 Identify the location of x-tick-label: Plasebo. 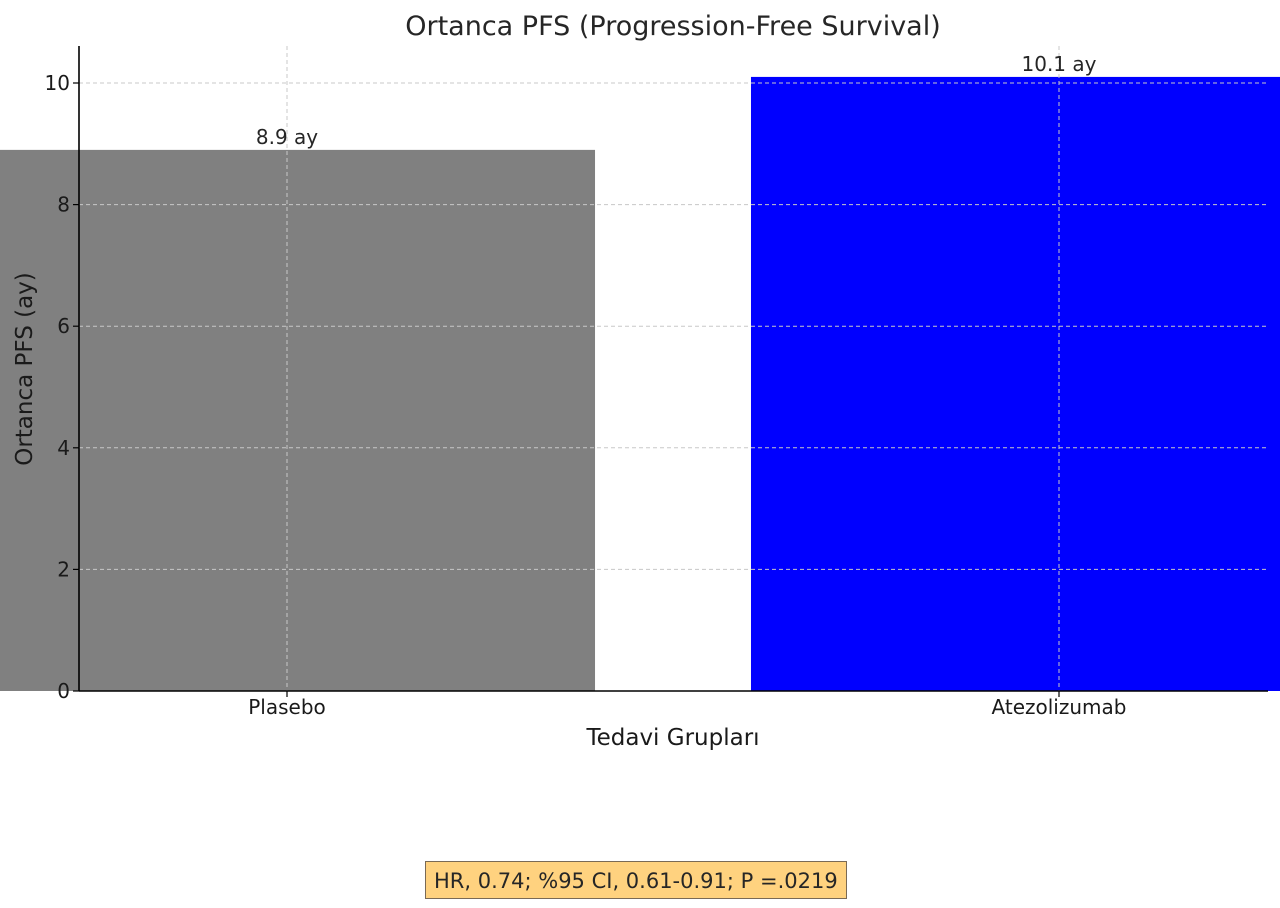
(287, 707).